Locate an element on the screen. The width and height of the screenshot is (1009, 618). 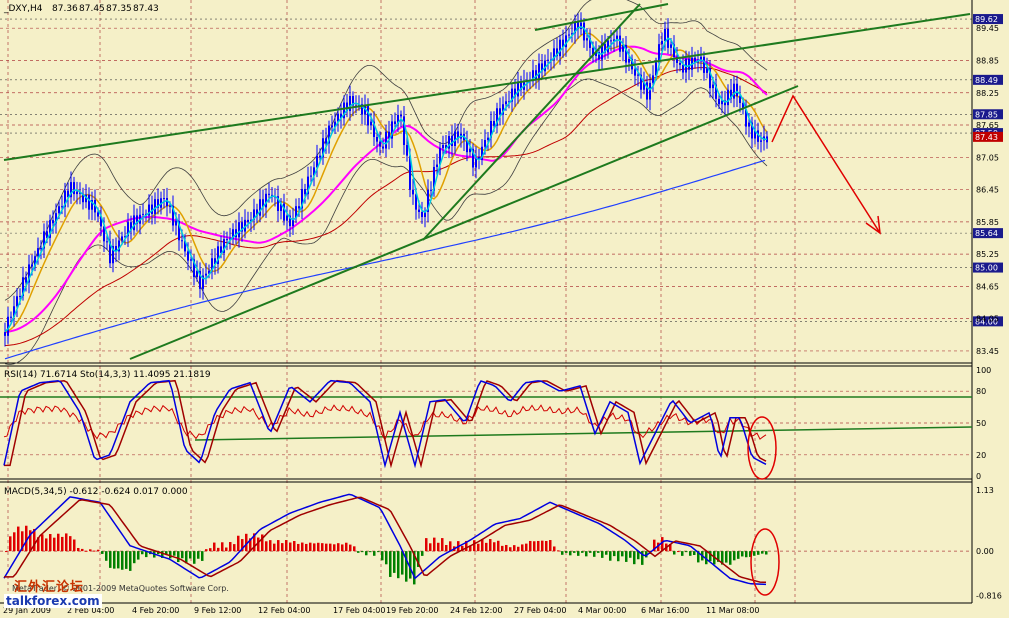
watermark-site-en: talkforex.com is located at coordinates (53, 601).